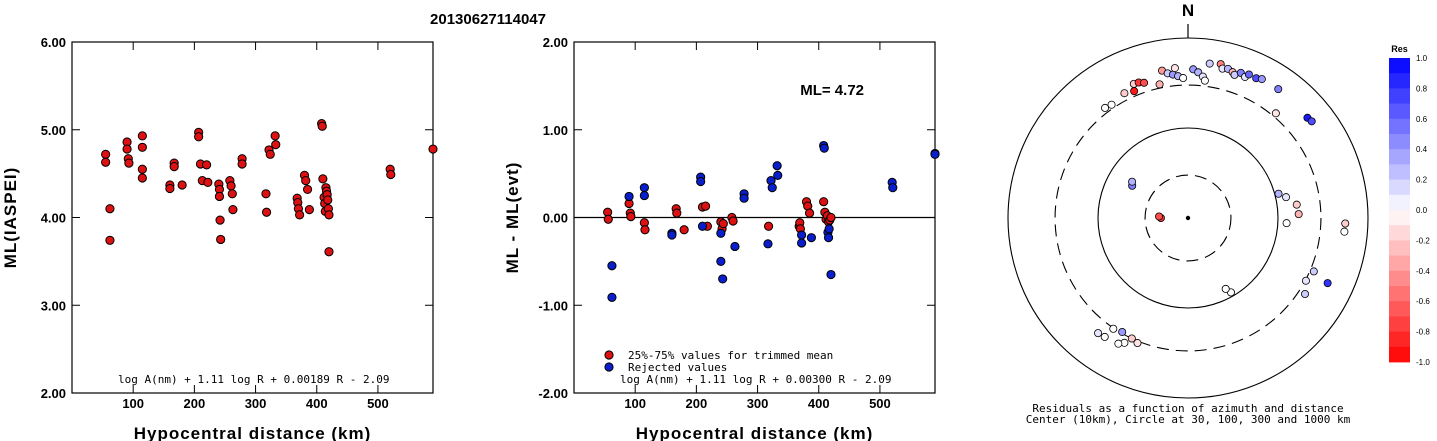 The width and height of the screenshot is (1437, 441). I want to click on ml-annotation: ML= 4.72, so click(832, 90).